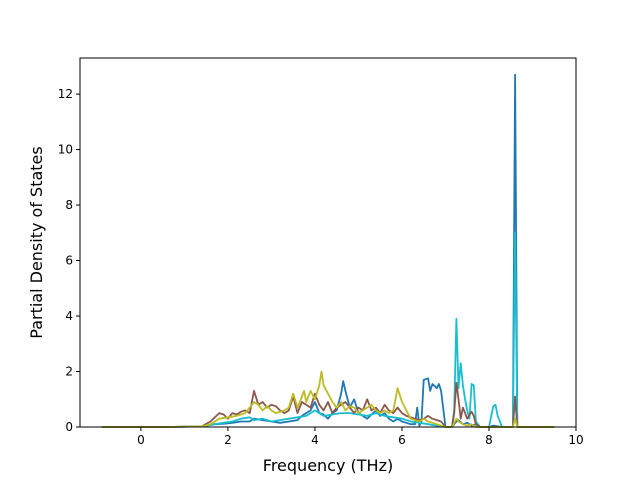  Describe the element at coordinates (69, 427) in the screenshot. I see `y-tick-label: 0` at that location.